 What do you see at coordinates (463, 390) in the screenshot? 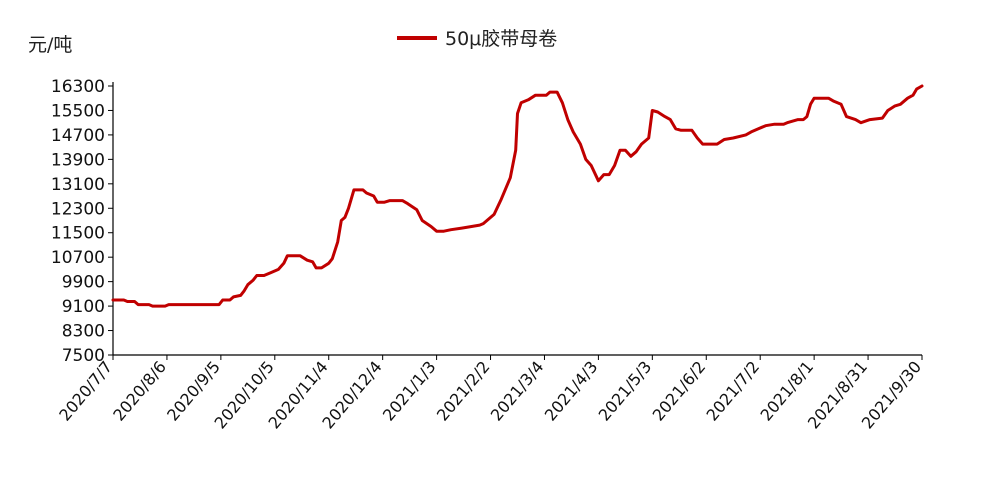
I see `x-tick-label: 2021/2/2` at bounding box center [463, 390].